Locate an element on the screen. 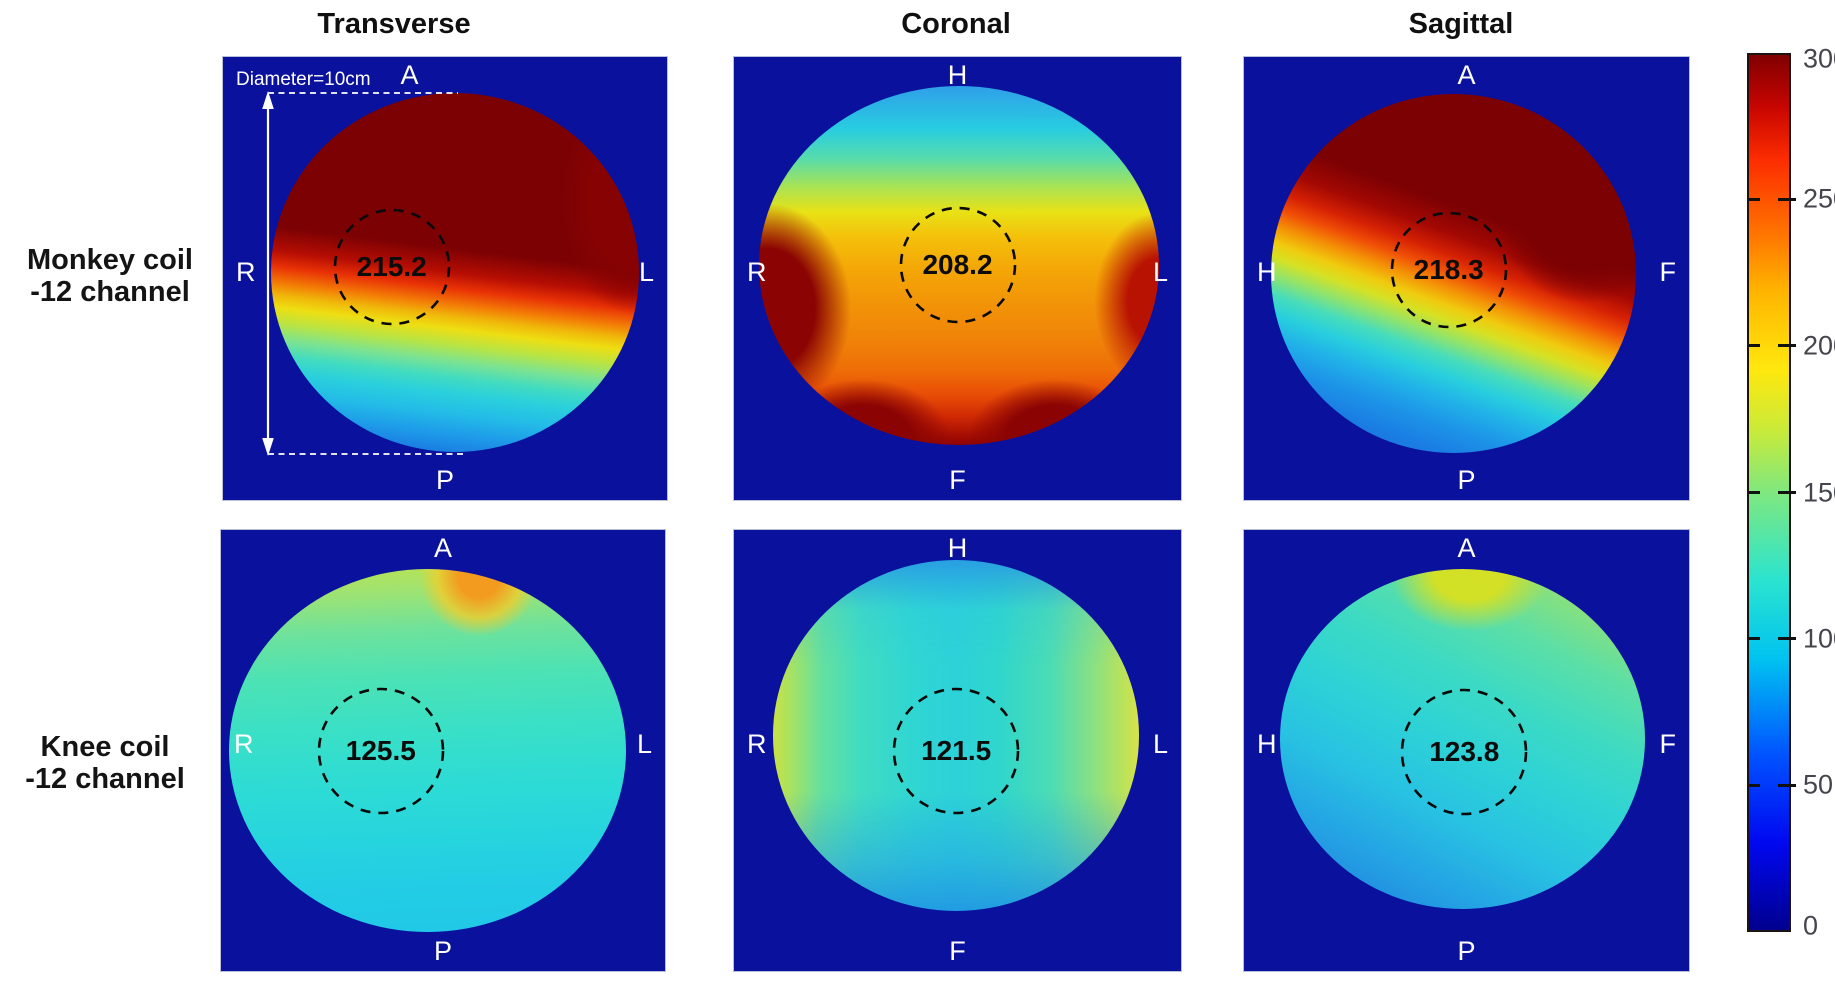  row-label-knee-coil: Knee coil -12 channel is located at coordinates (110, 763).